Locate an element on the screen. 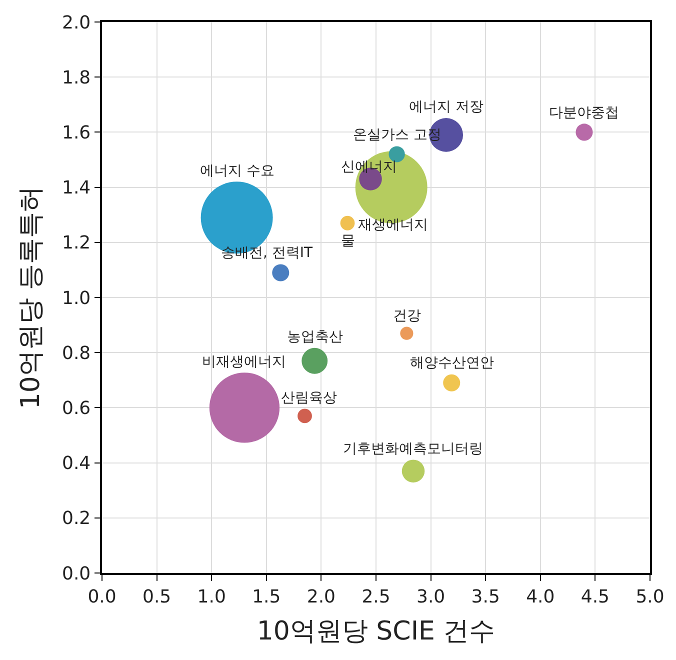 The width and height of the screenshot is (676, 660). series-label: 건강 is located at coordinates (407, 316).